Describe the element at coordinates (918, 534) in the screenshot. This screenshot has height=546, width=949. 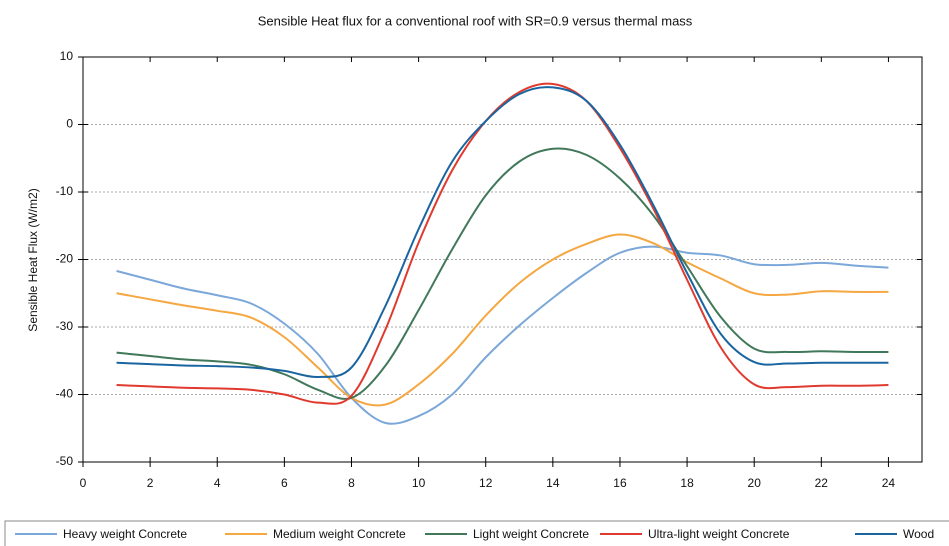
I see `legend-label: Wood` at that location.